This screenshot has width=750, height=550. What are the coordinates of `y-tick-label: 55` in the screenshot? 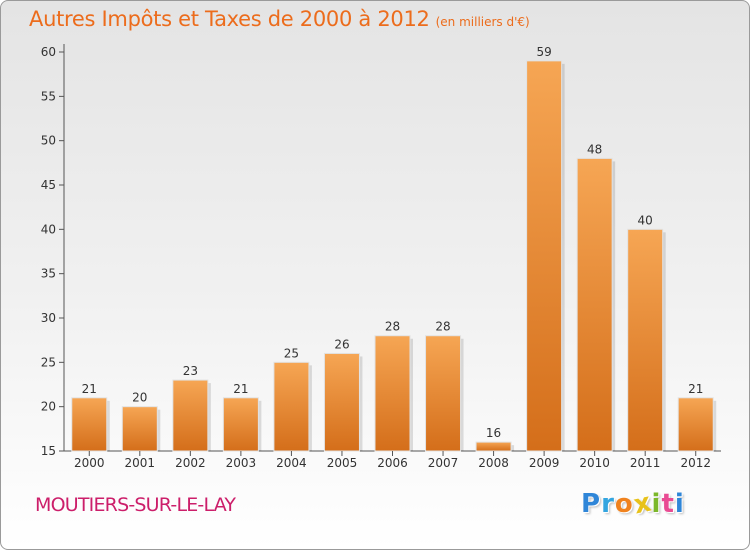 It's located at (48, 96).